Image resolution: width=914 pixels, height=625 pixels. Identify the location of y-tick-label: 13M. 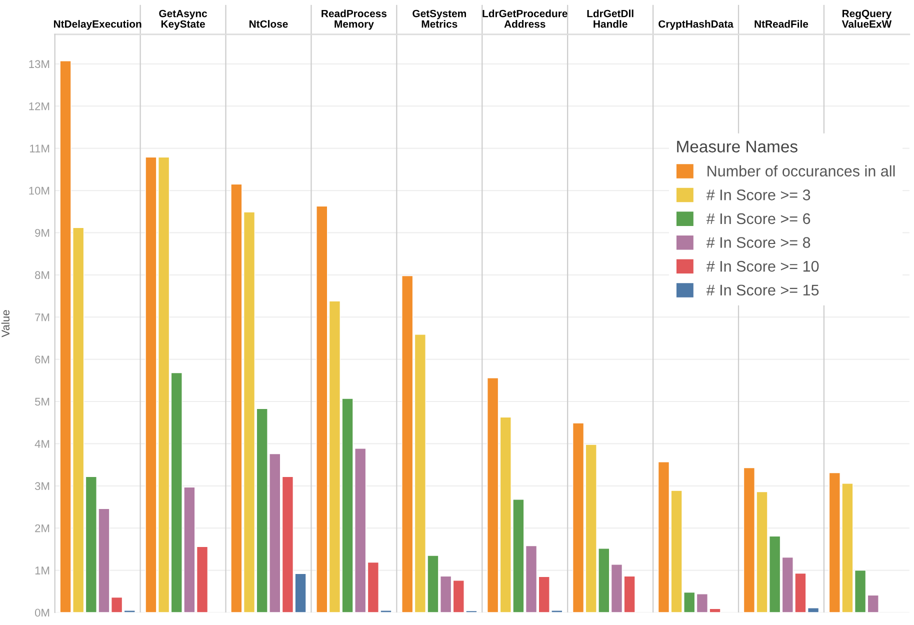
(39, 64).